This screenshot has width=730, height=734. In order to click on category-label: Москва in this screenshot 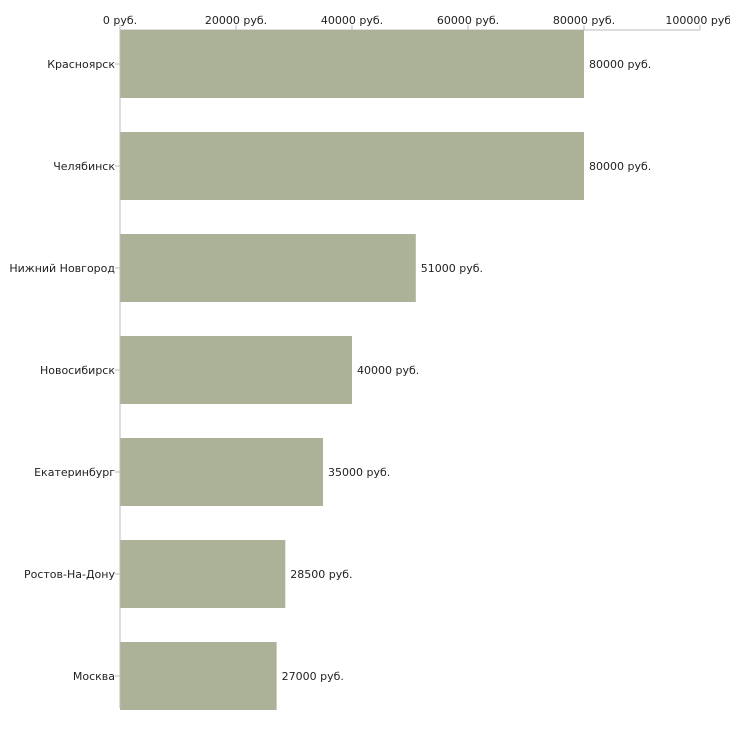, I will do `click(94, 676)`.